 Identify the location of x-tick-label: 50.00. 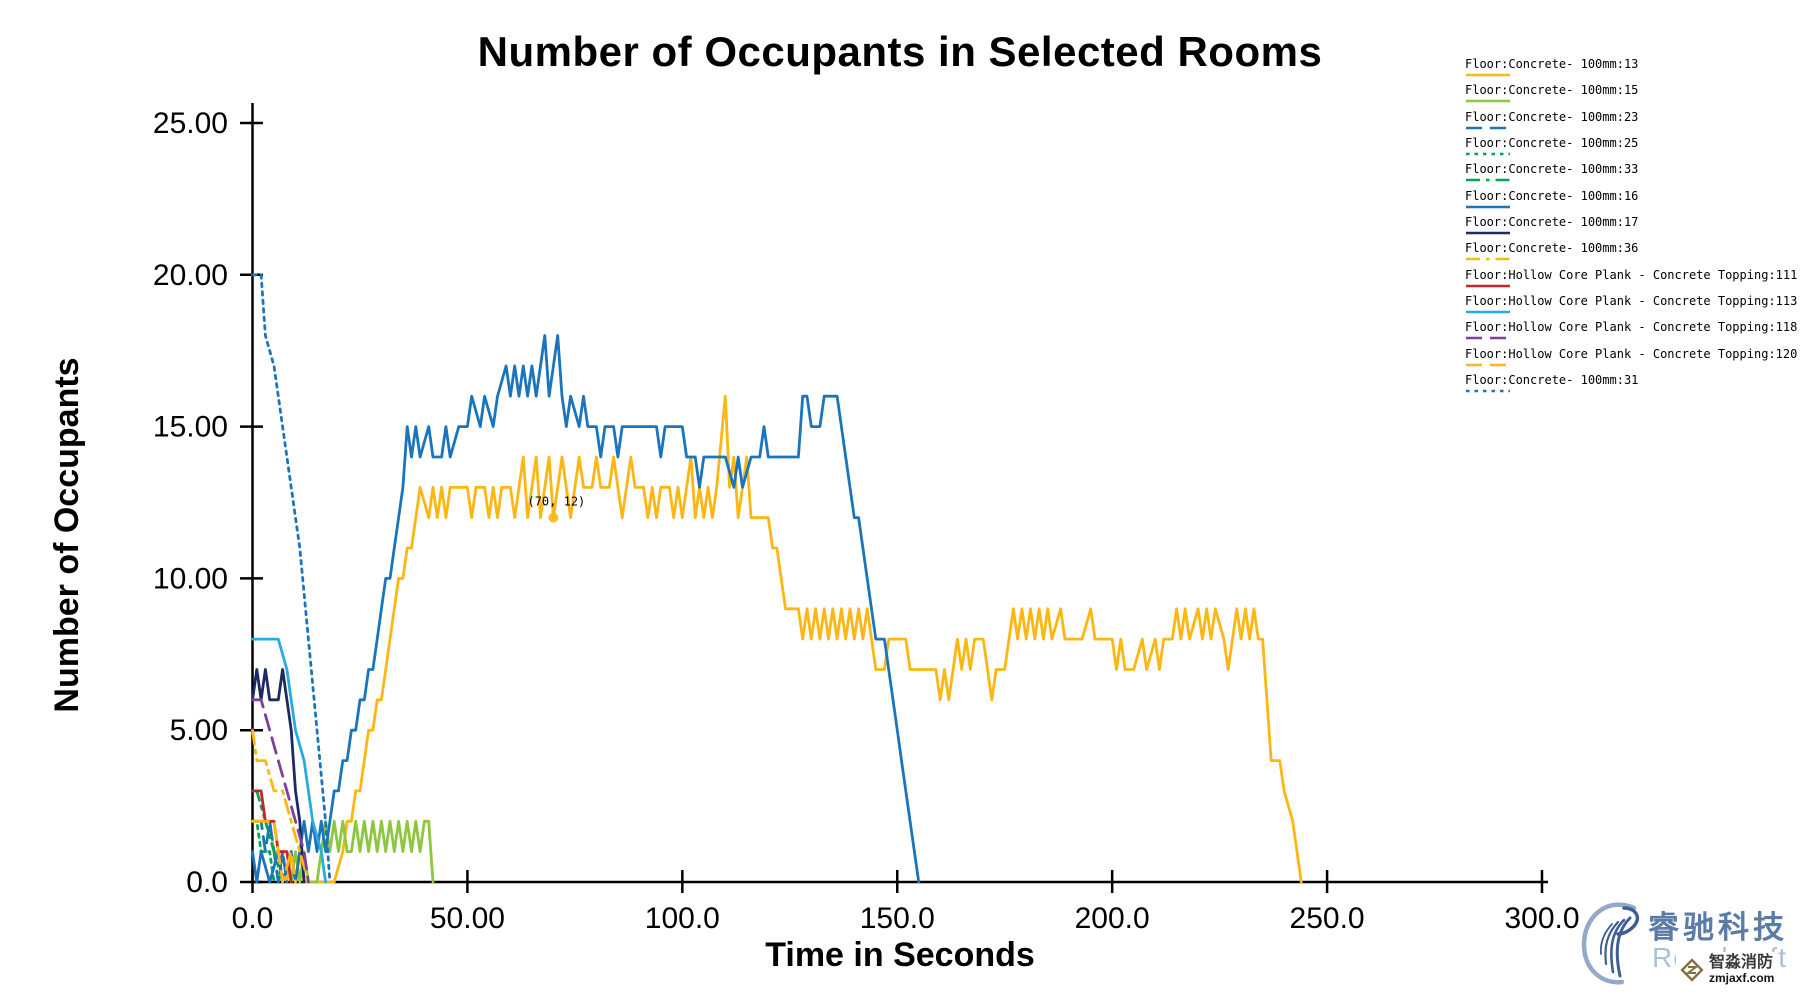
(467, 918).